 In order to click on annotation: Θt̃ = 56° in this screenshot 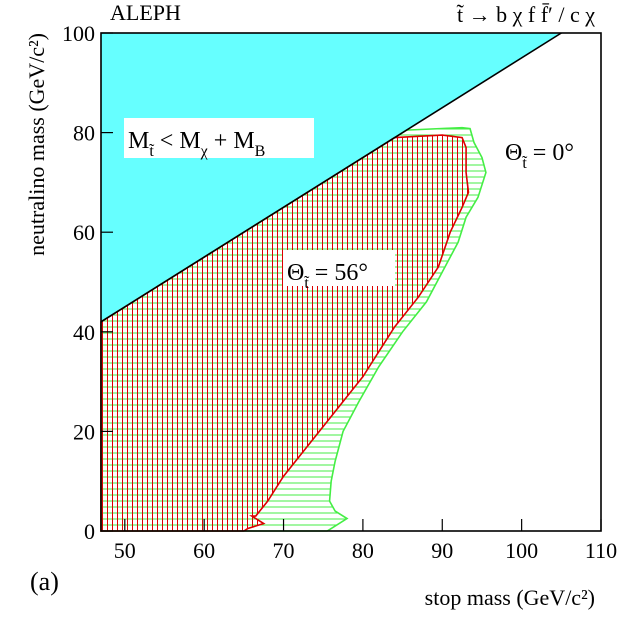, I will do `click(327, 276)`.